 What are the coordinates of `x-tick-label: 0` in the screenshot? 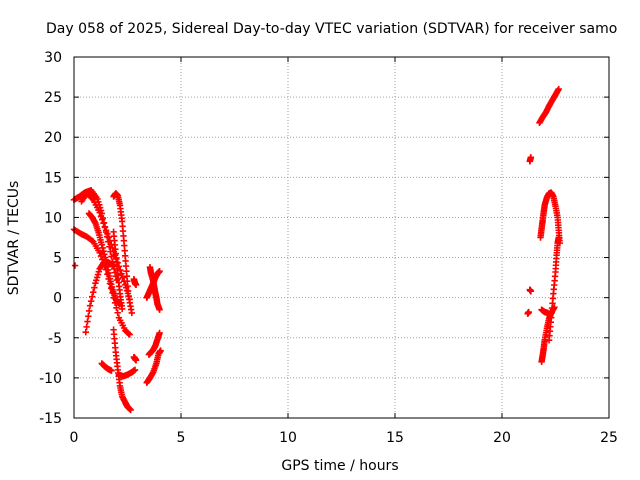 It's located at (74, 438).